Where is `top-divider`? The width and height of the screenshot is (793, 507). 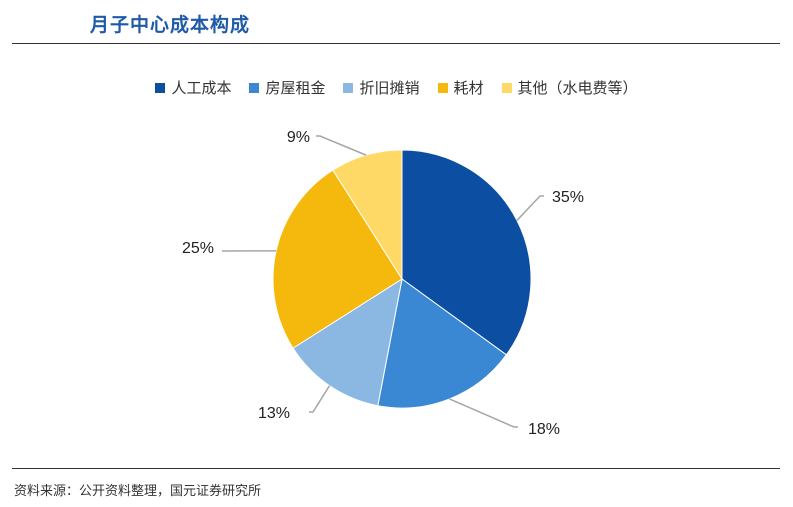
top-divider is located at coordinates (396, 43).